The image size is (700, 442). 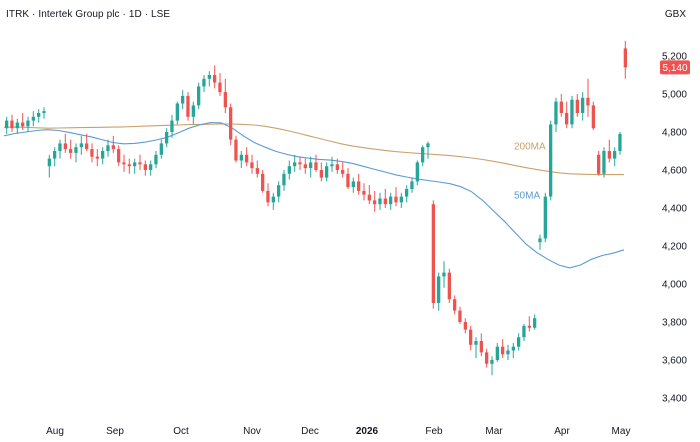 I want to click on ma-label-50ma: 50MA, so click(x=527, y=196).